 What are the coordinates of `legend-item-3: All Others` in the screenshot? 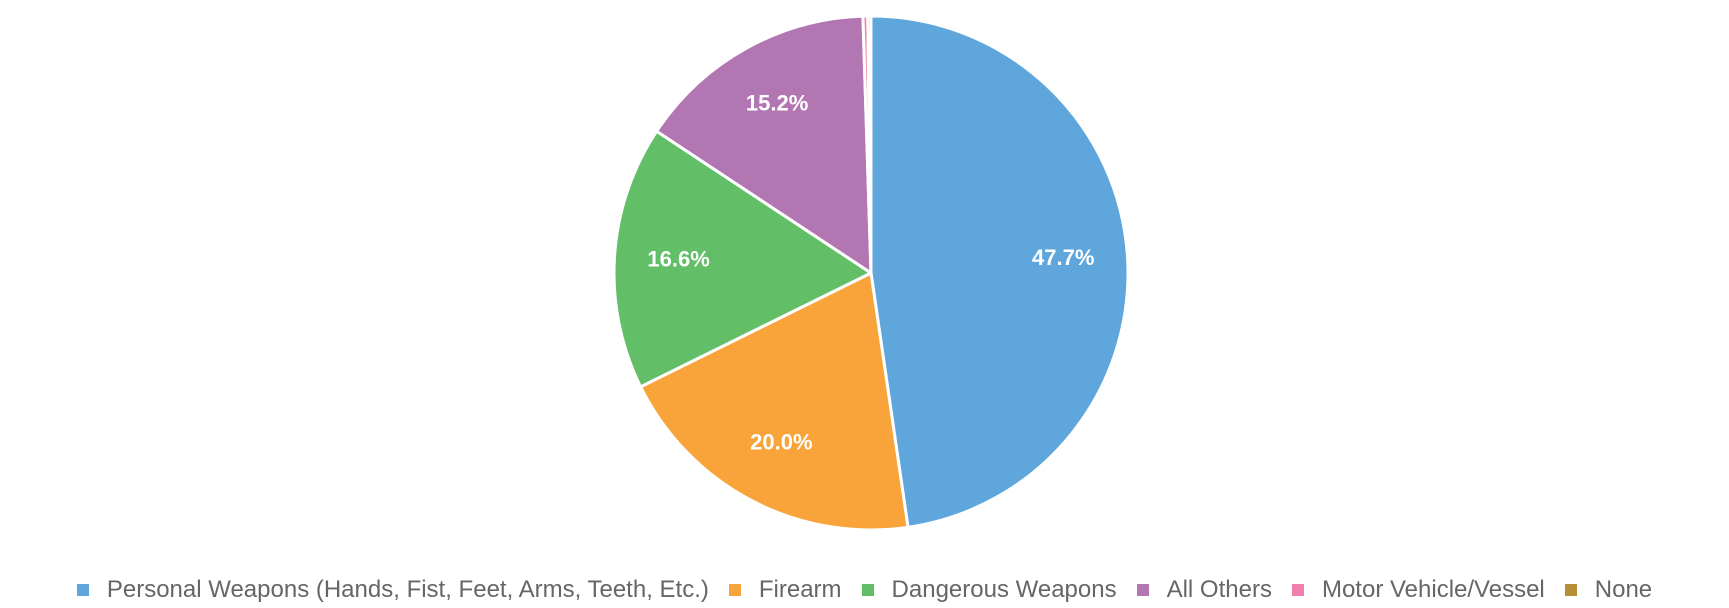 It's located at (1204, 590).